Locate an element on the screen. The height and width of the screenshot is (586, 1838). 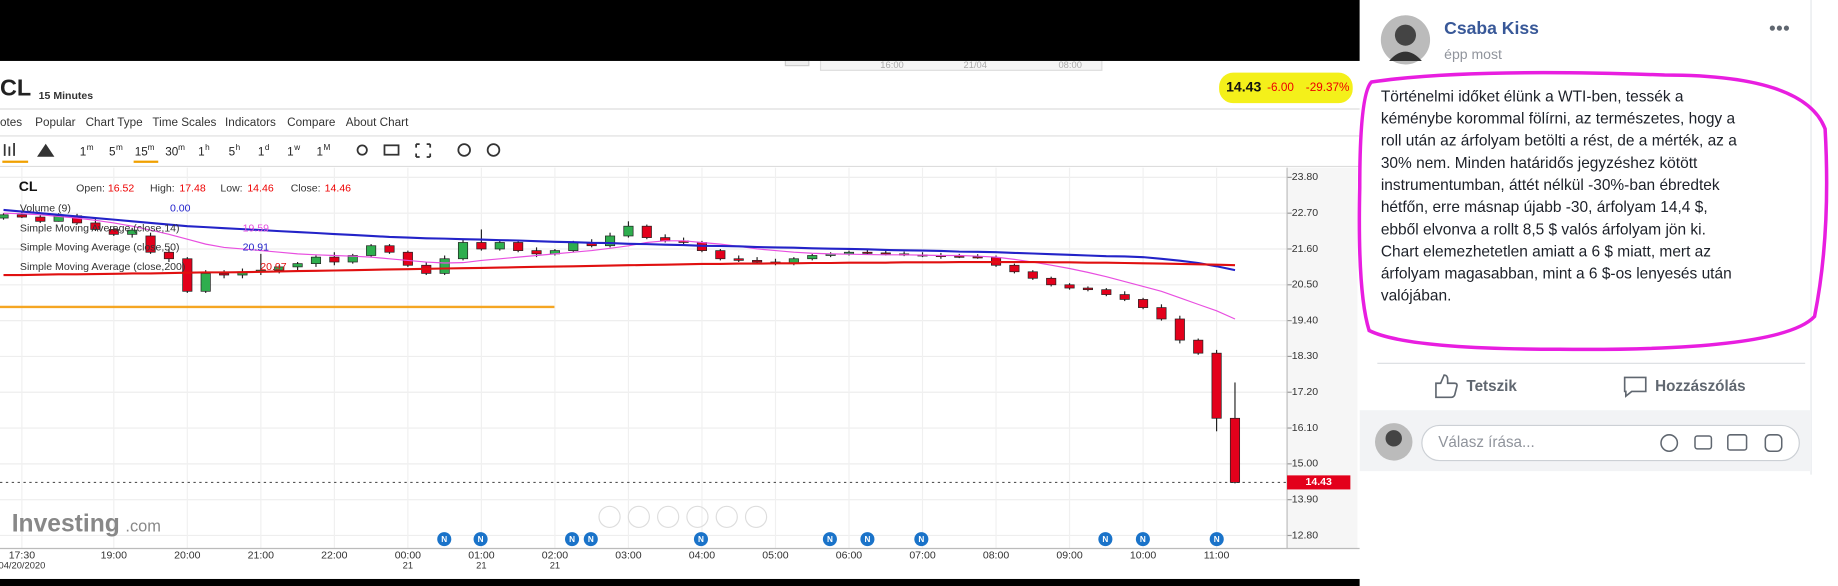
timeframe-number: 30 is located at coordinates (172, 151).